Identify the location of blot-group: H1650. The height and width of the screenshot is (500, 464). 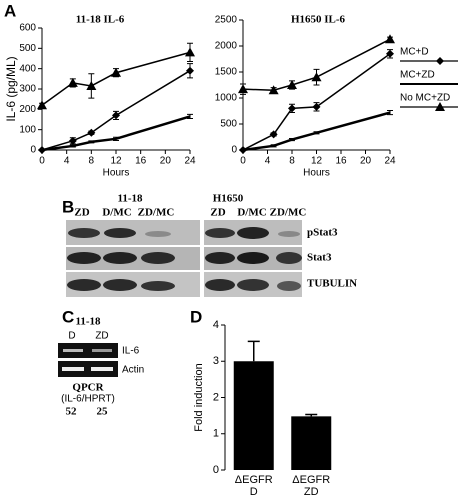
(228, 199).